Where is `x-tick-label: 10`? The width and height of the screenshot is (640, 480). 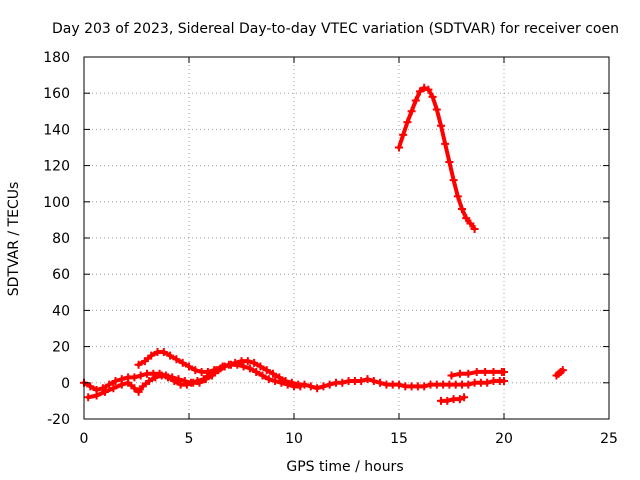
x-tick-label: 10 is located at coordinates (294, 439).